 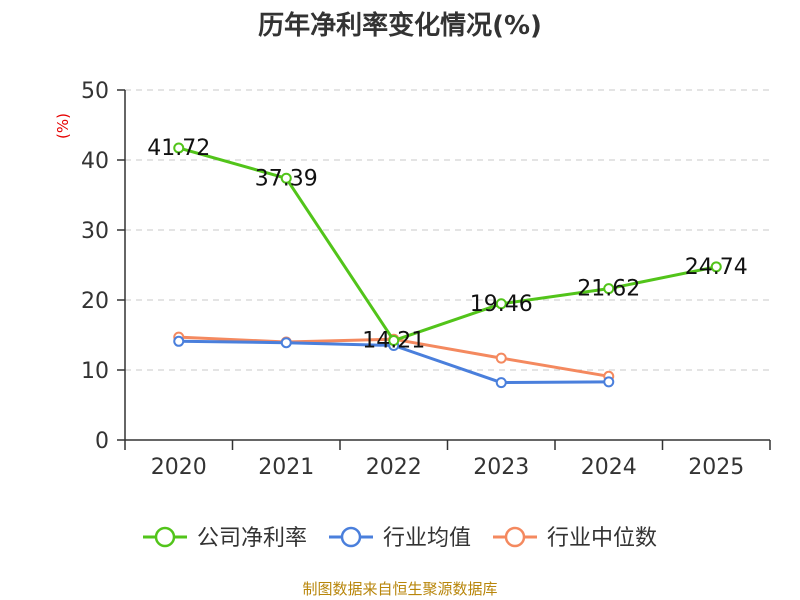 I want to click on source-note: 制图数据来自恒生聚源数据库, so click(x=399, y=589).